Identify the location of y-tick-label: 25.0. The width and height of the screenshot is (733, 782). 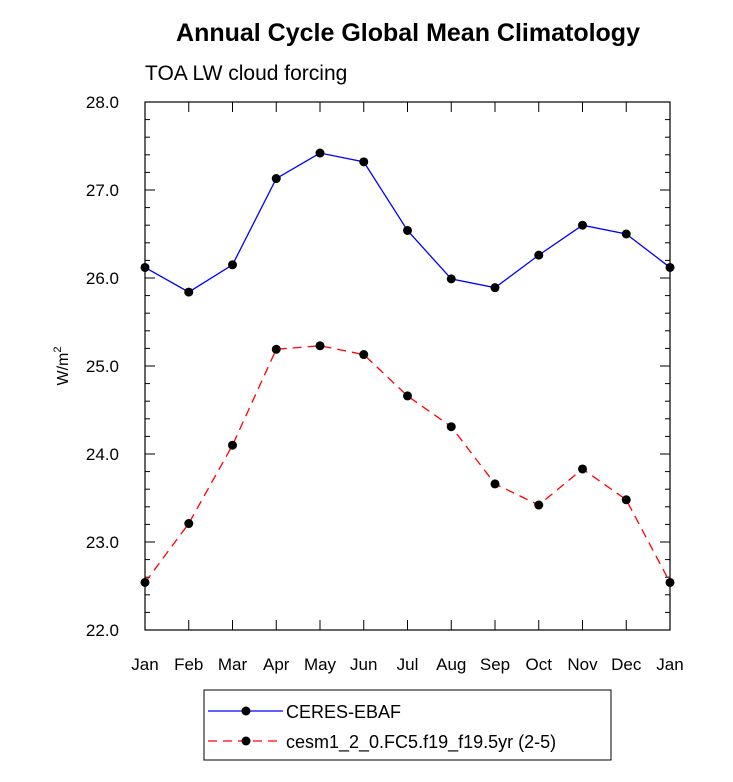
(102, 366).